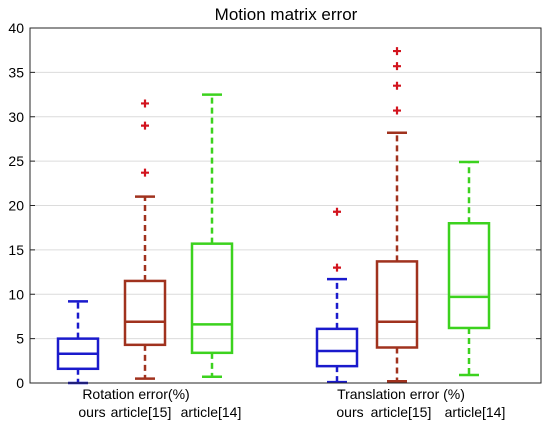 This screenshot has width=550, height=428. What do you see at coordinates (401, 394) in the screenshot?
I see `group-label: Translation error (%)` at bounding box center [401, 394].